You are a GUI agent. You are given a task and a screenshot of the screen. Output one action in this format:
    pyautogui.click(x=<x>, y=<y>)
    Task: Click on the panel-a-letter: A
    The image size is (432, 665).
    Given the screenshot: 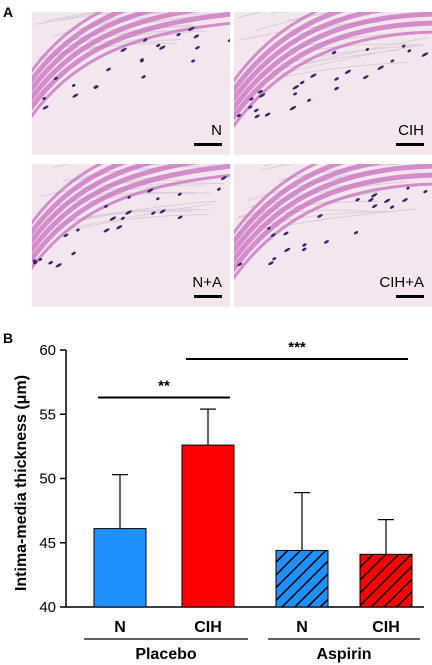 What is the action you would take?
    pyautogui.click(x=8, y=12)
    